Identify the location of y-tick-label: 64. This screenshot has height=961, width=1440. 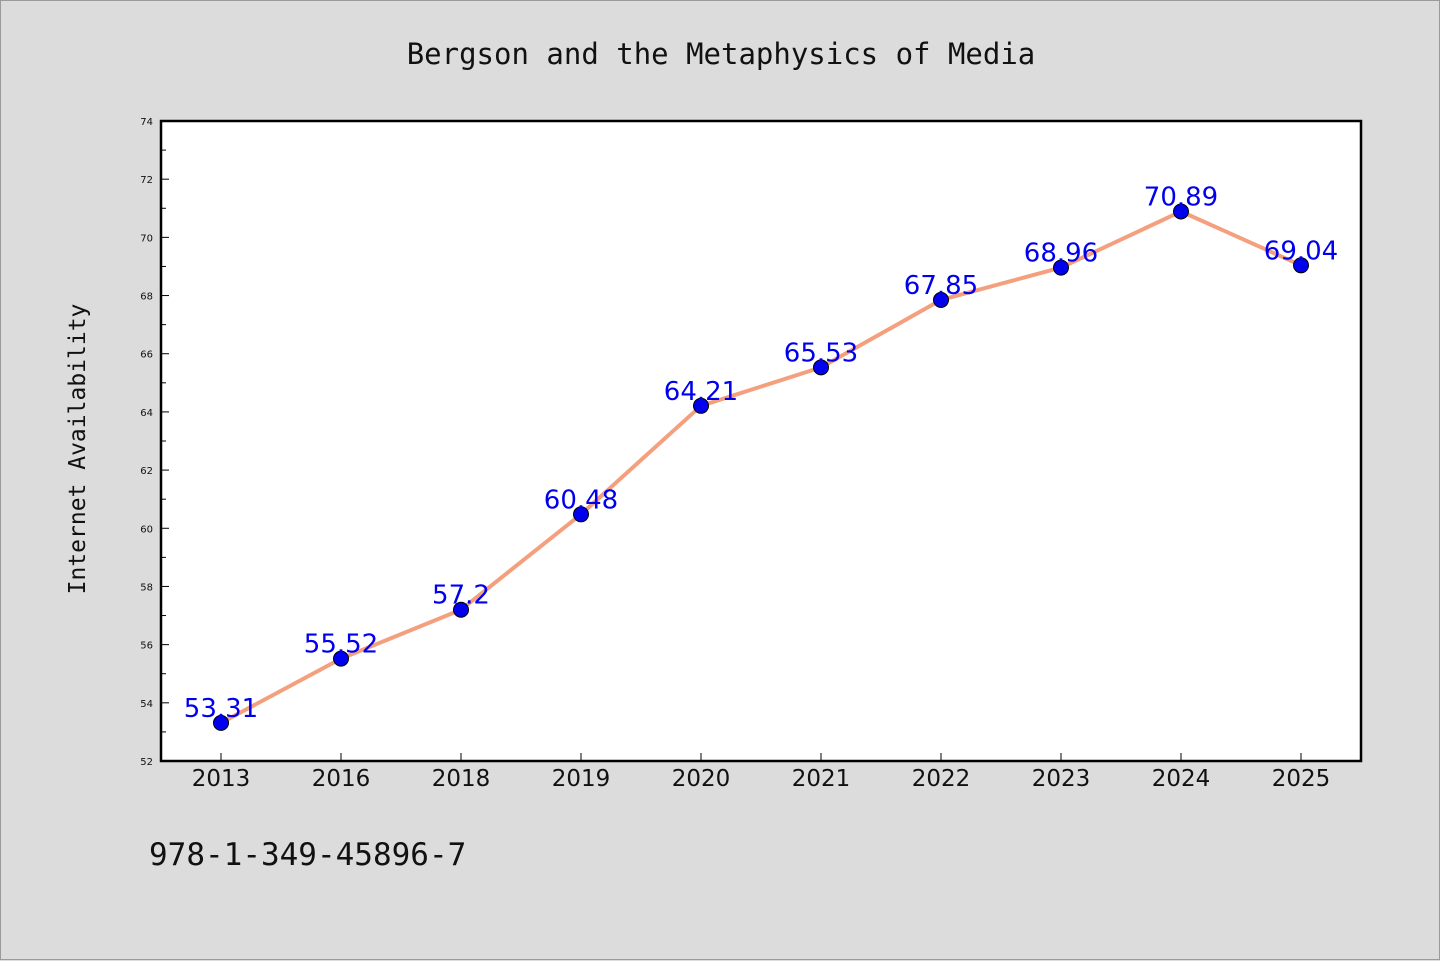
(146, 413).